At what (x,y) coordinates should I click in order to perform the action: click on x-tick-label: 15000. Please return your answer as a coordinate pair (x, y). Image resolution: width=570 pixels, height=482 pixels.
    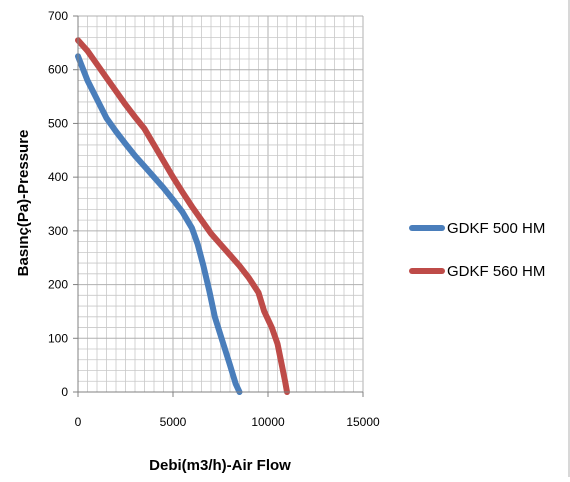
    Looking at the image, I should click on (363, 422).